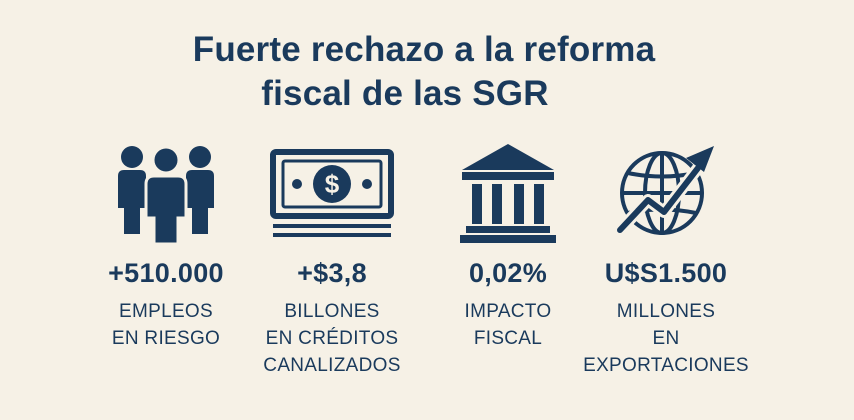  What do you see at coordinates (332, 273) in the screenshot?
I see `stat-value: +$3,8` at bounding box center [332, 273].